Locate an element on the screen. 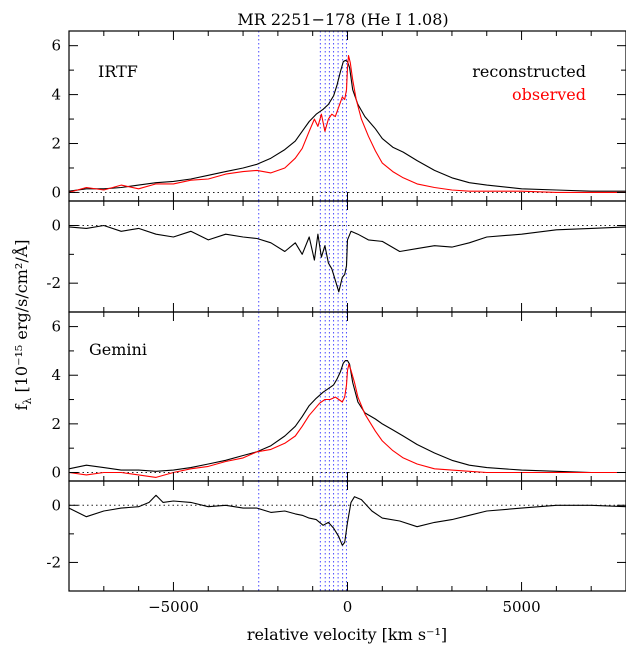 The width and height of the screenshot is (626, 648). x-tick-label: 5000 is located at coordinates (521, 607).